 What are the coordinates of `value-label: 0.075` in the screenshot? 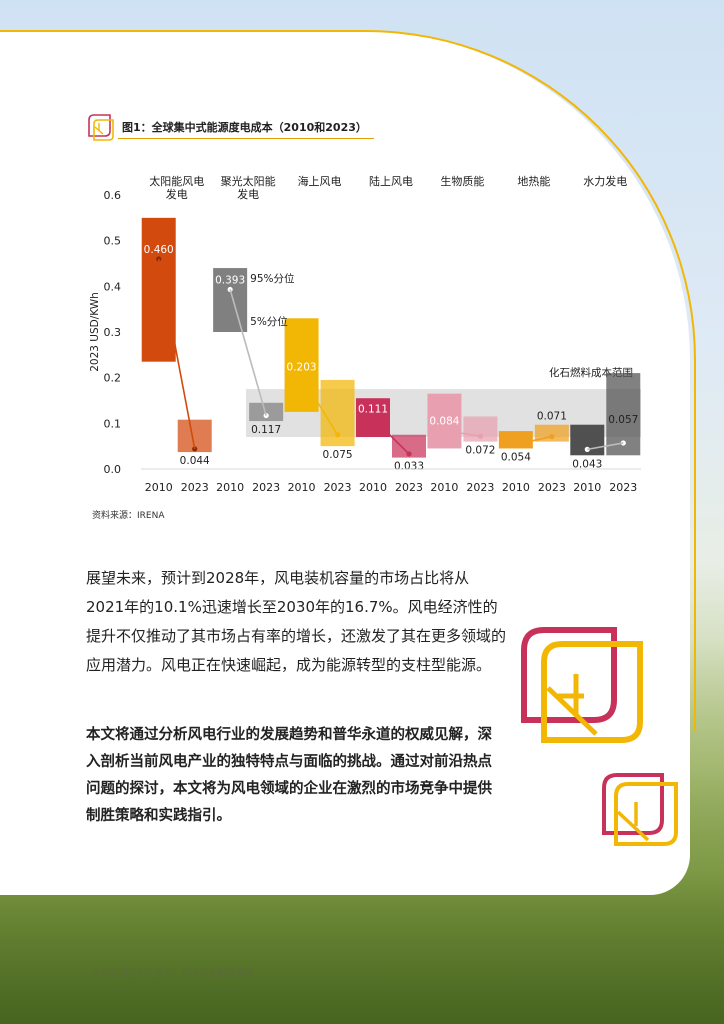 It's located at (338, 455).